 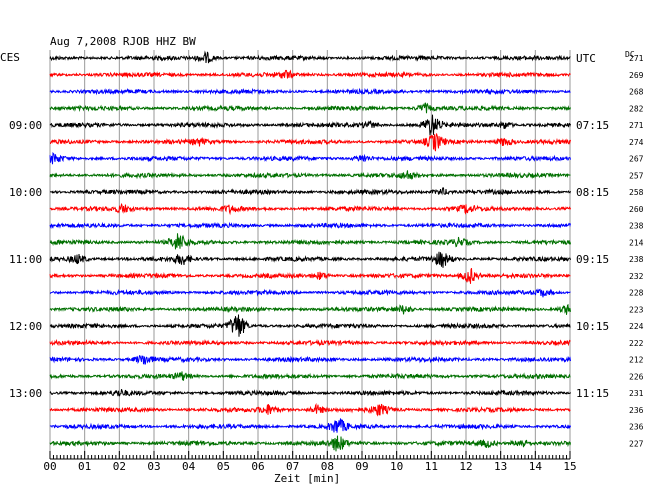 What do you see at coordinates (636, 75) in the screenshot?
I see `dc-value: 269` at bounding box center [636, 75].